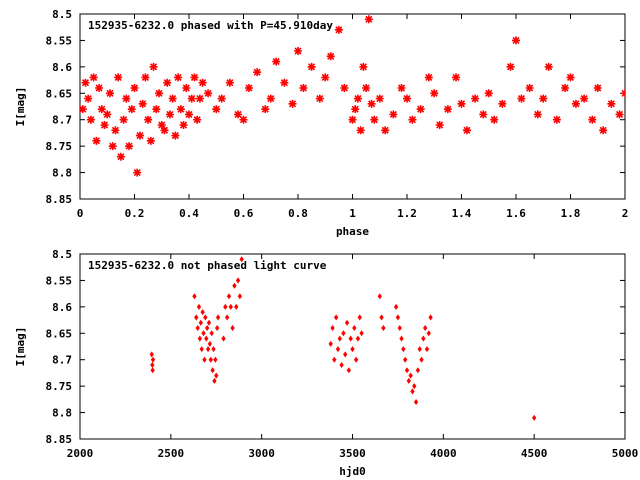  What do you see at coordinates (62, 67) in the screenshot?
I see `phased-y-tick-label: 8.6` at bounding box center [62, 67].